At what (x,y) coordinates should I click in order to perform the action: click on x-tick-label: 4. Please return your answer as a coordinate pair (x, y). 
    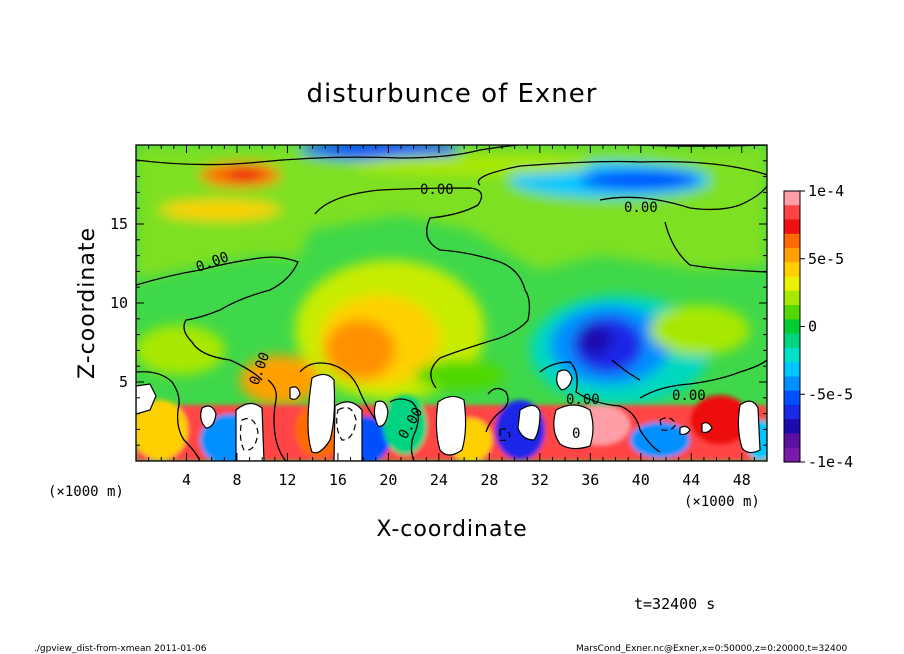
    Looking at the image, I should click on (186, 480).